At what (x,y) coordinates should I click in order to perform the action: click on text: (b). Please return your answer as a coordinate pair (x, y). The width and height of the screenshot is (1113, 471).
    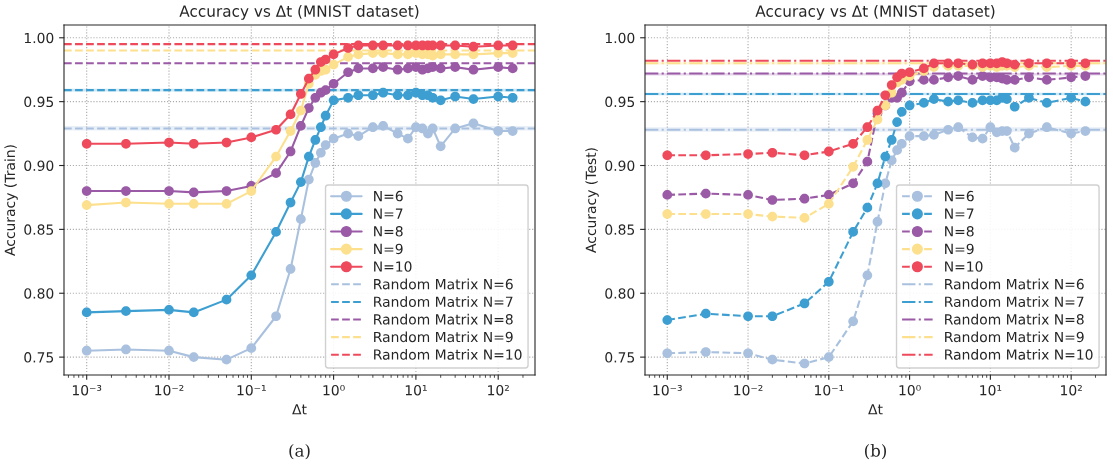
    Looking at the image, I should click on (875, 451).